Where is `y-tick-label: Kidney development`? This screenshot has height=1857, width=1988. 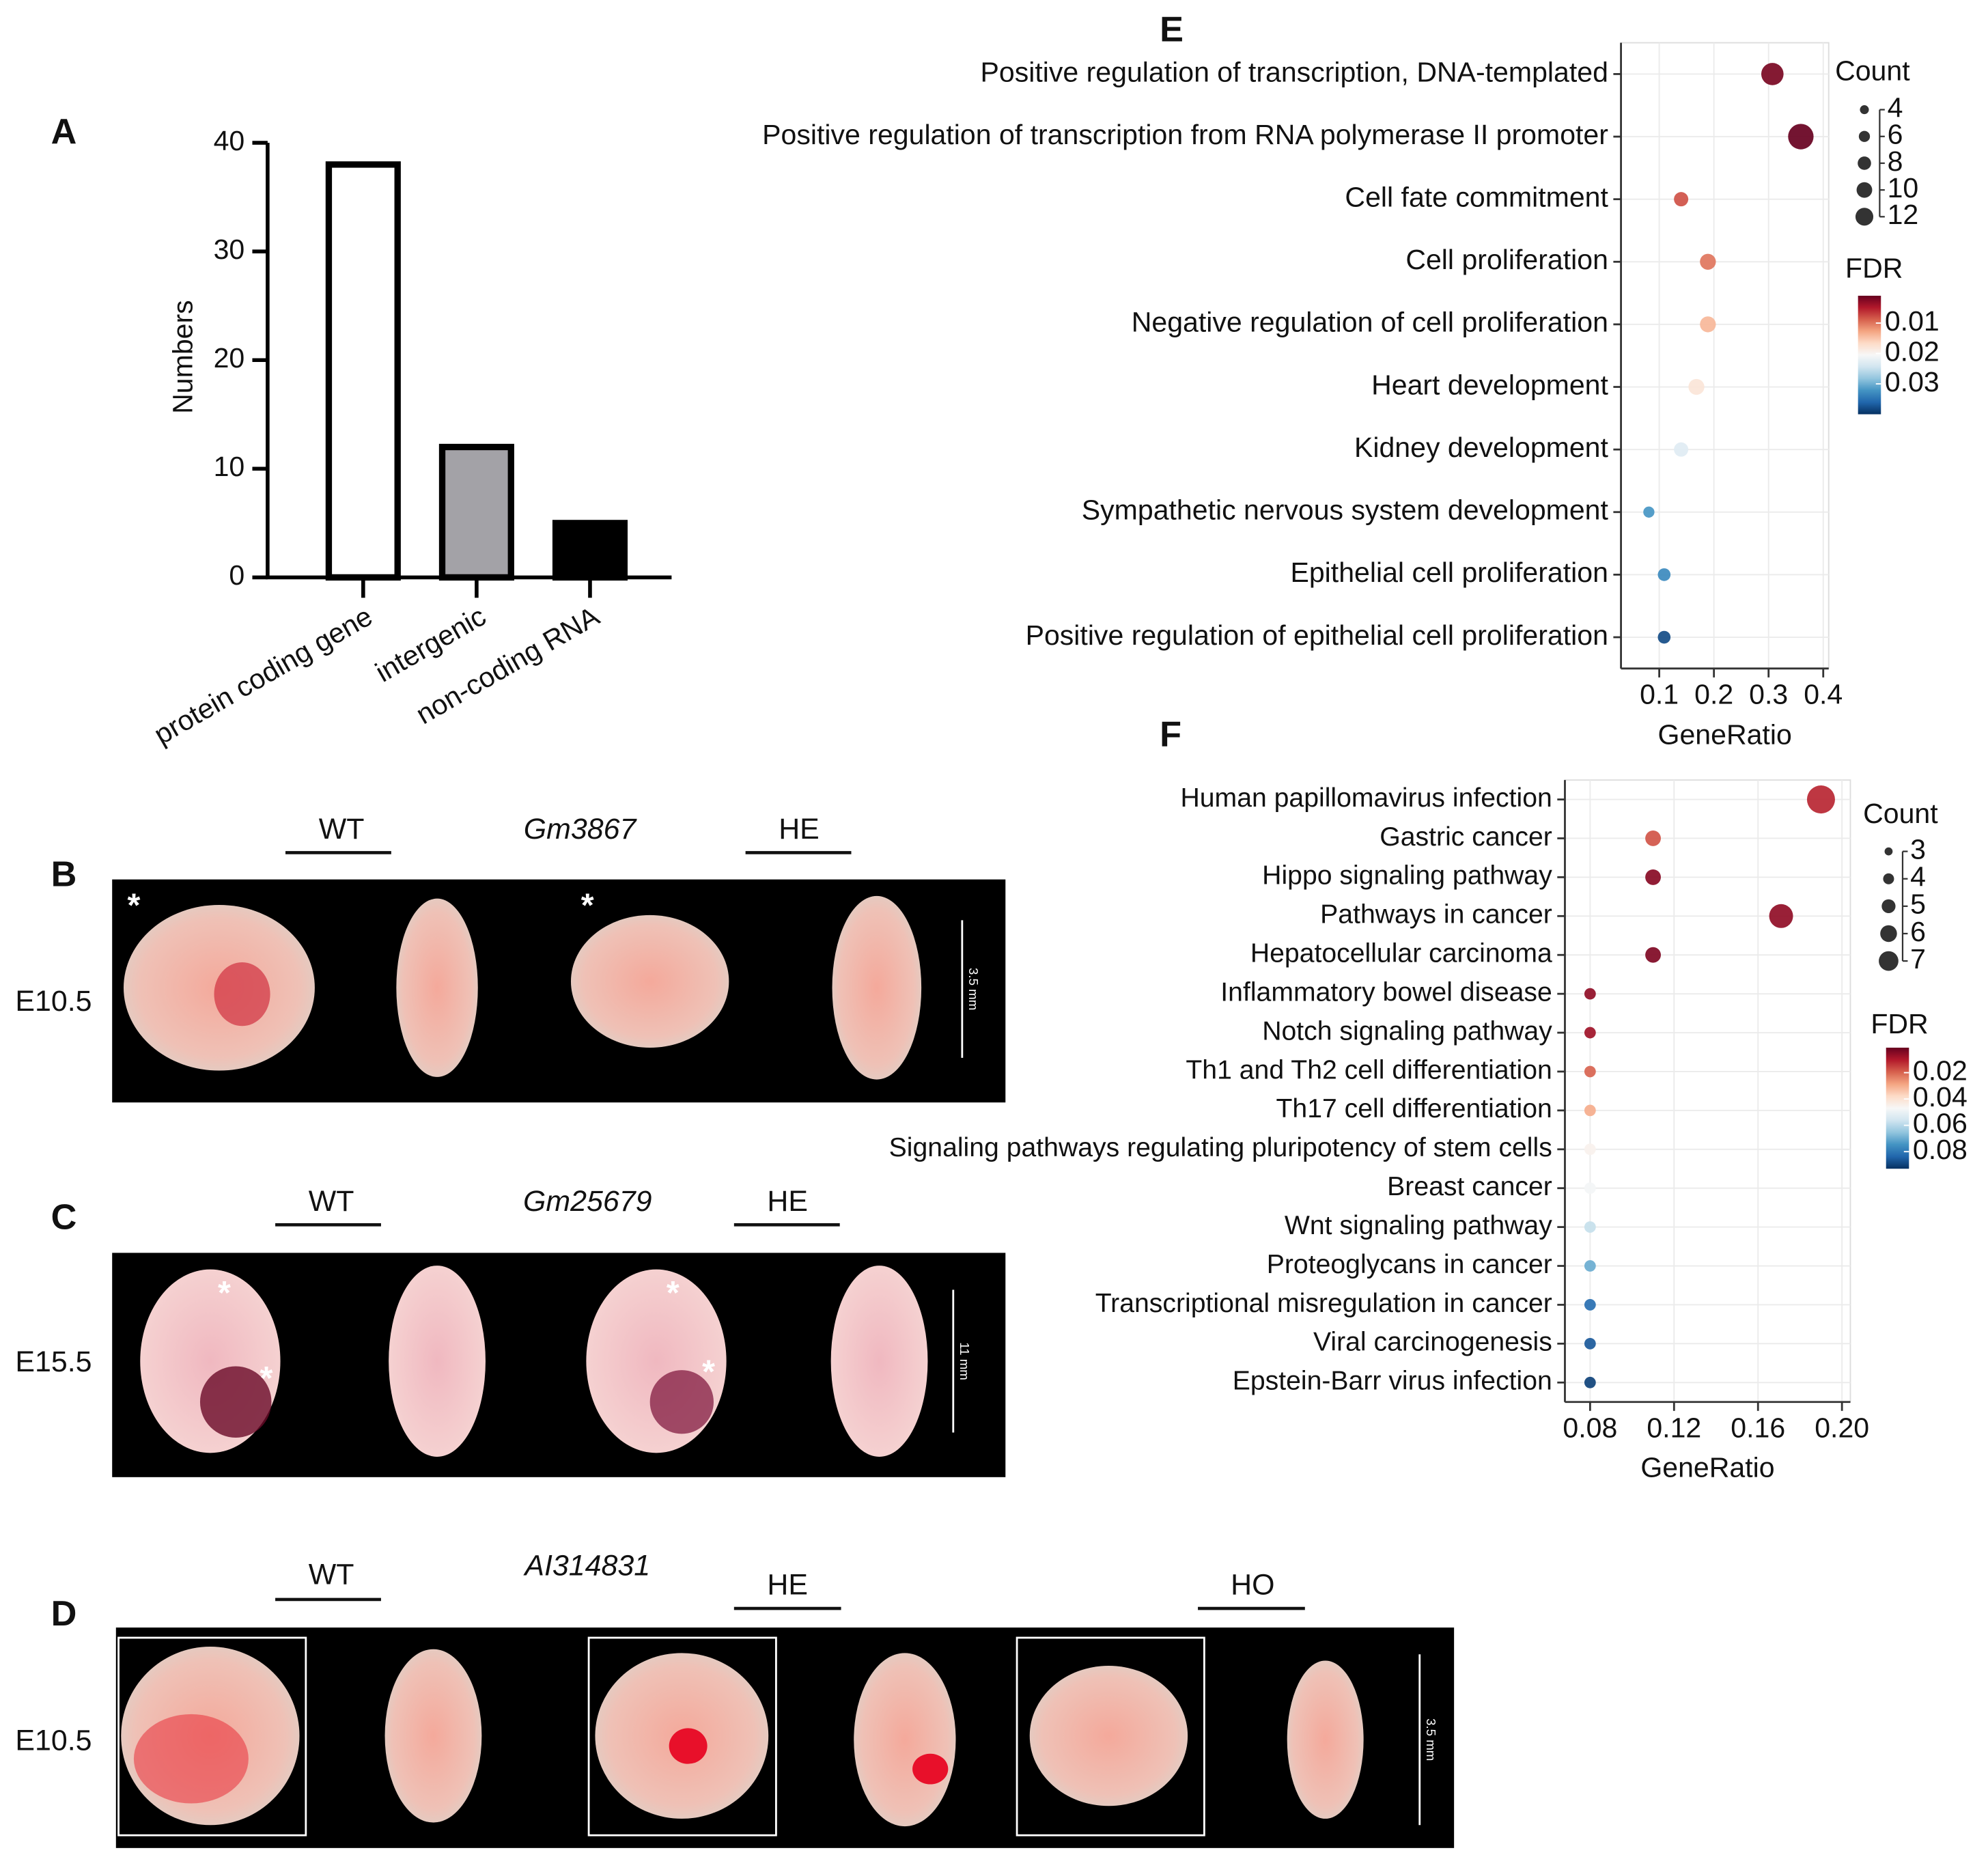
y-tick-label: Kidney development is located at coordinates (1482, 448).